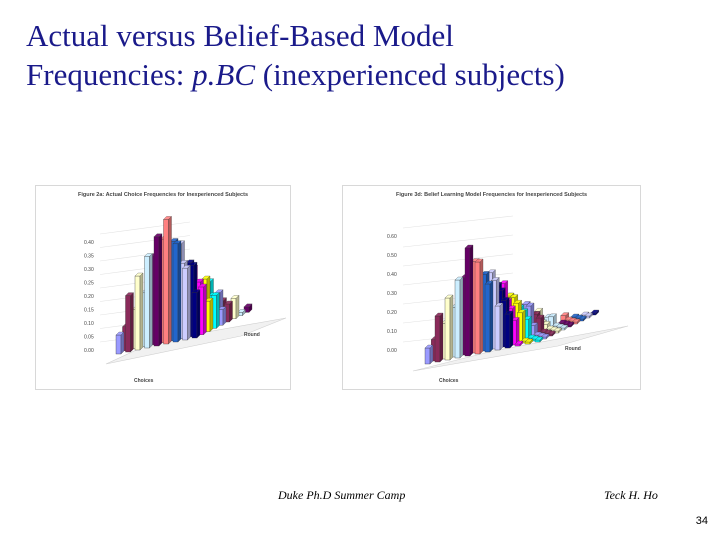  Describe the element at coordinates (392, 275) in the screenshot. I see `y-tick-label: 0.40` at that location.